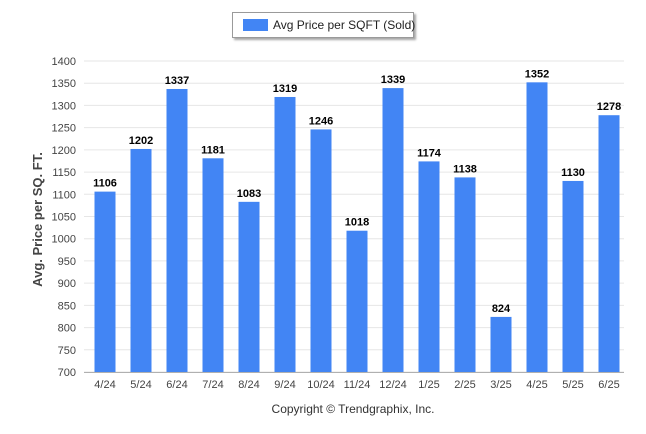 This screenshot has width=646, height=434. Describe the element at coordinates (67, 351) in the screenshot. I see `y-tick-label: 750` at that location.